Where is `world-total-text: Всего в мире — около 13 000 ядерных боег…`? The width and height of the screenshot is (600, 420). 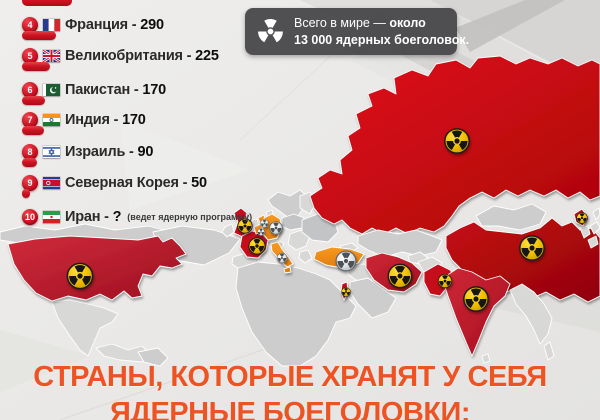 world-total-text: Всего в мире — около 13 000 ядерных боег… is located at coordinates (382, 31).